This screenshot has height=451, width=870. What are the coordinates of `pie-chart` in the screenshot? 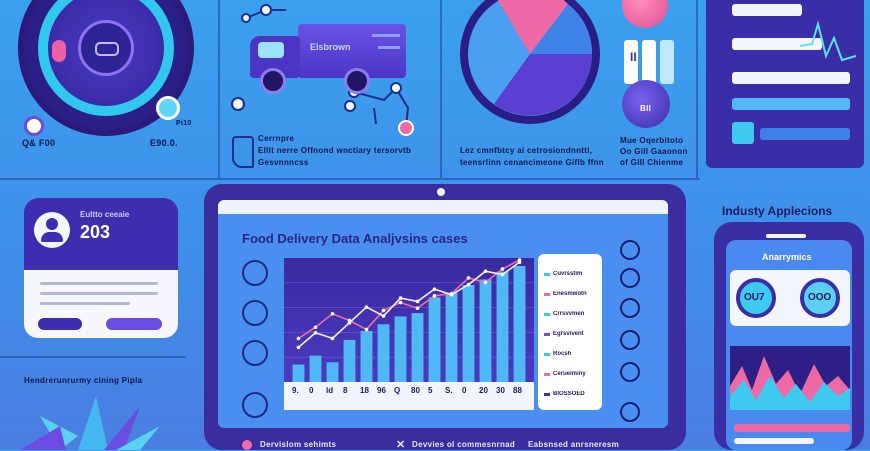 It's located at (530, 62).